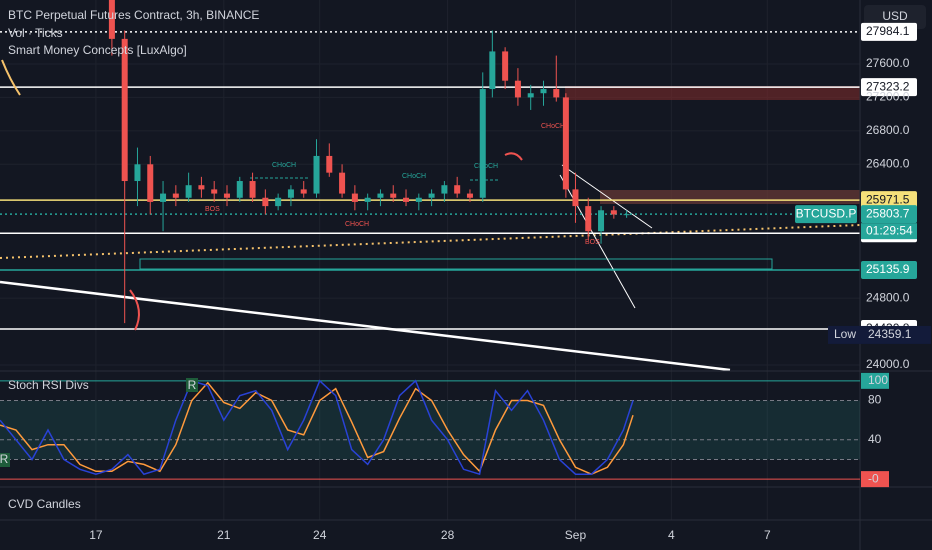 This screenshot has height=550, width=932. Describe the element at coordinates (889, 231) in the screenshot. I see `countdown-box` at that location.